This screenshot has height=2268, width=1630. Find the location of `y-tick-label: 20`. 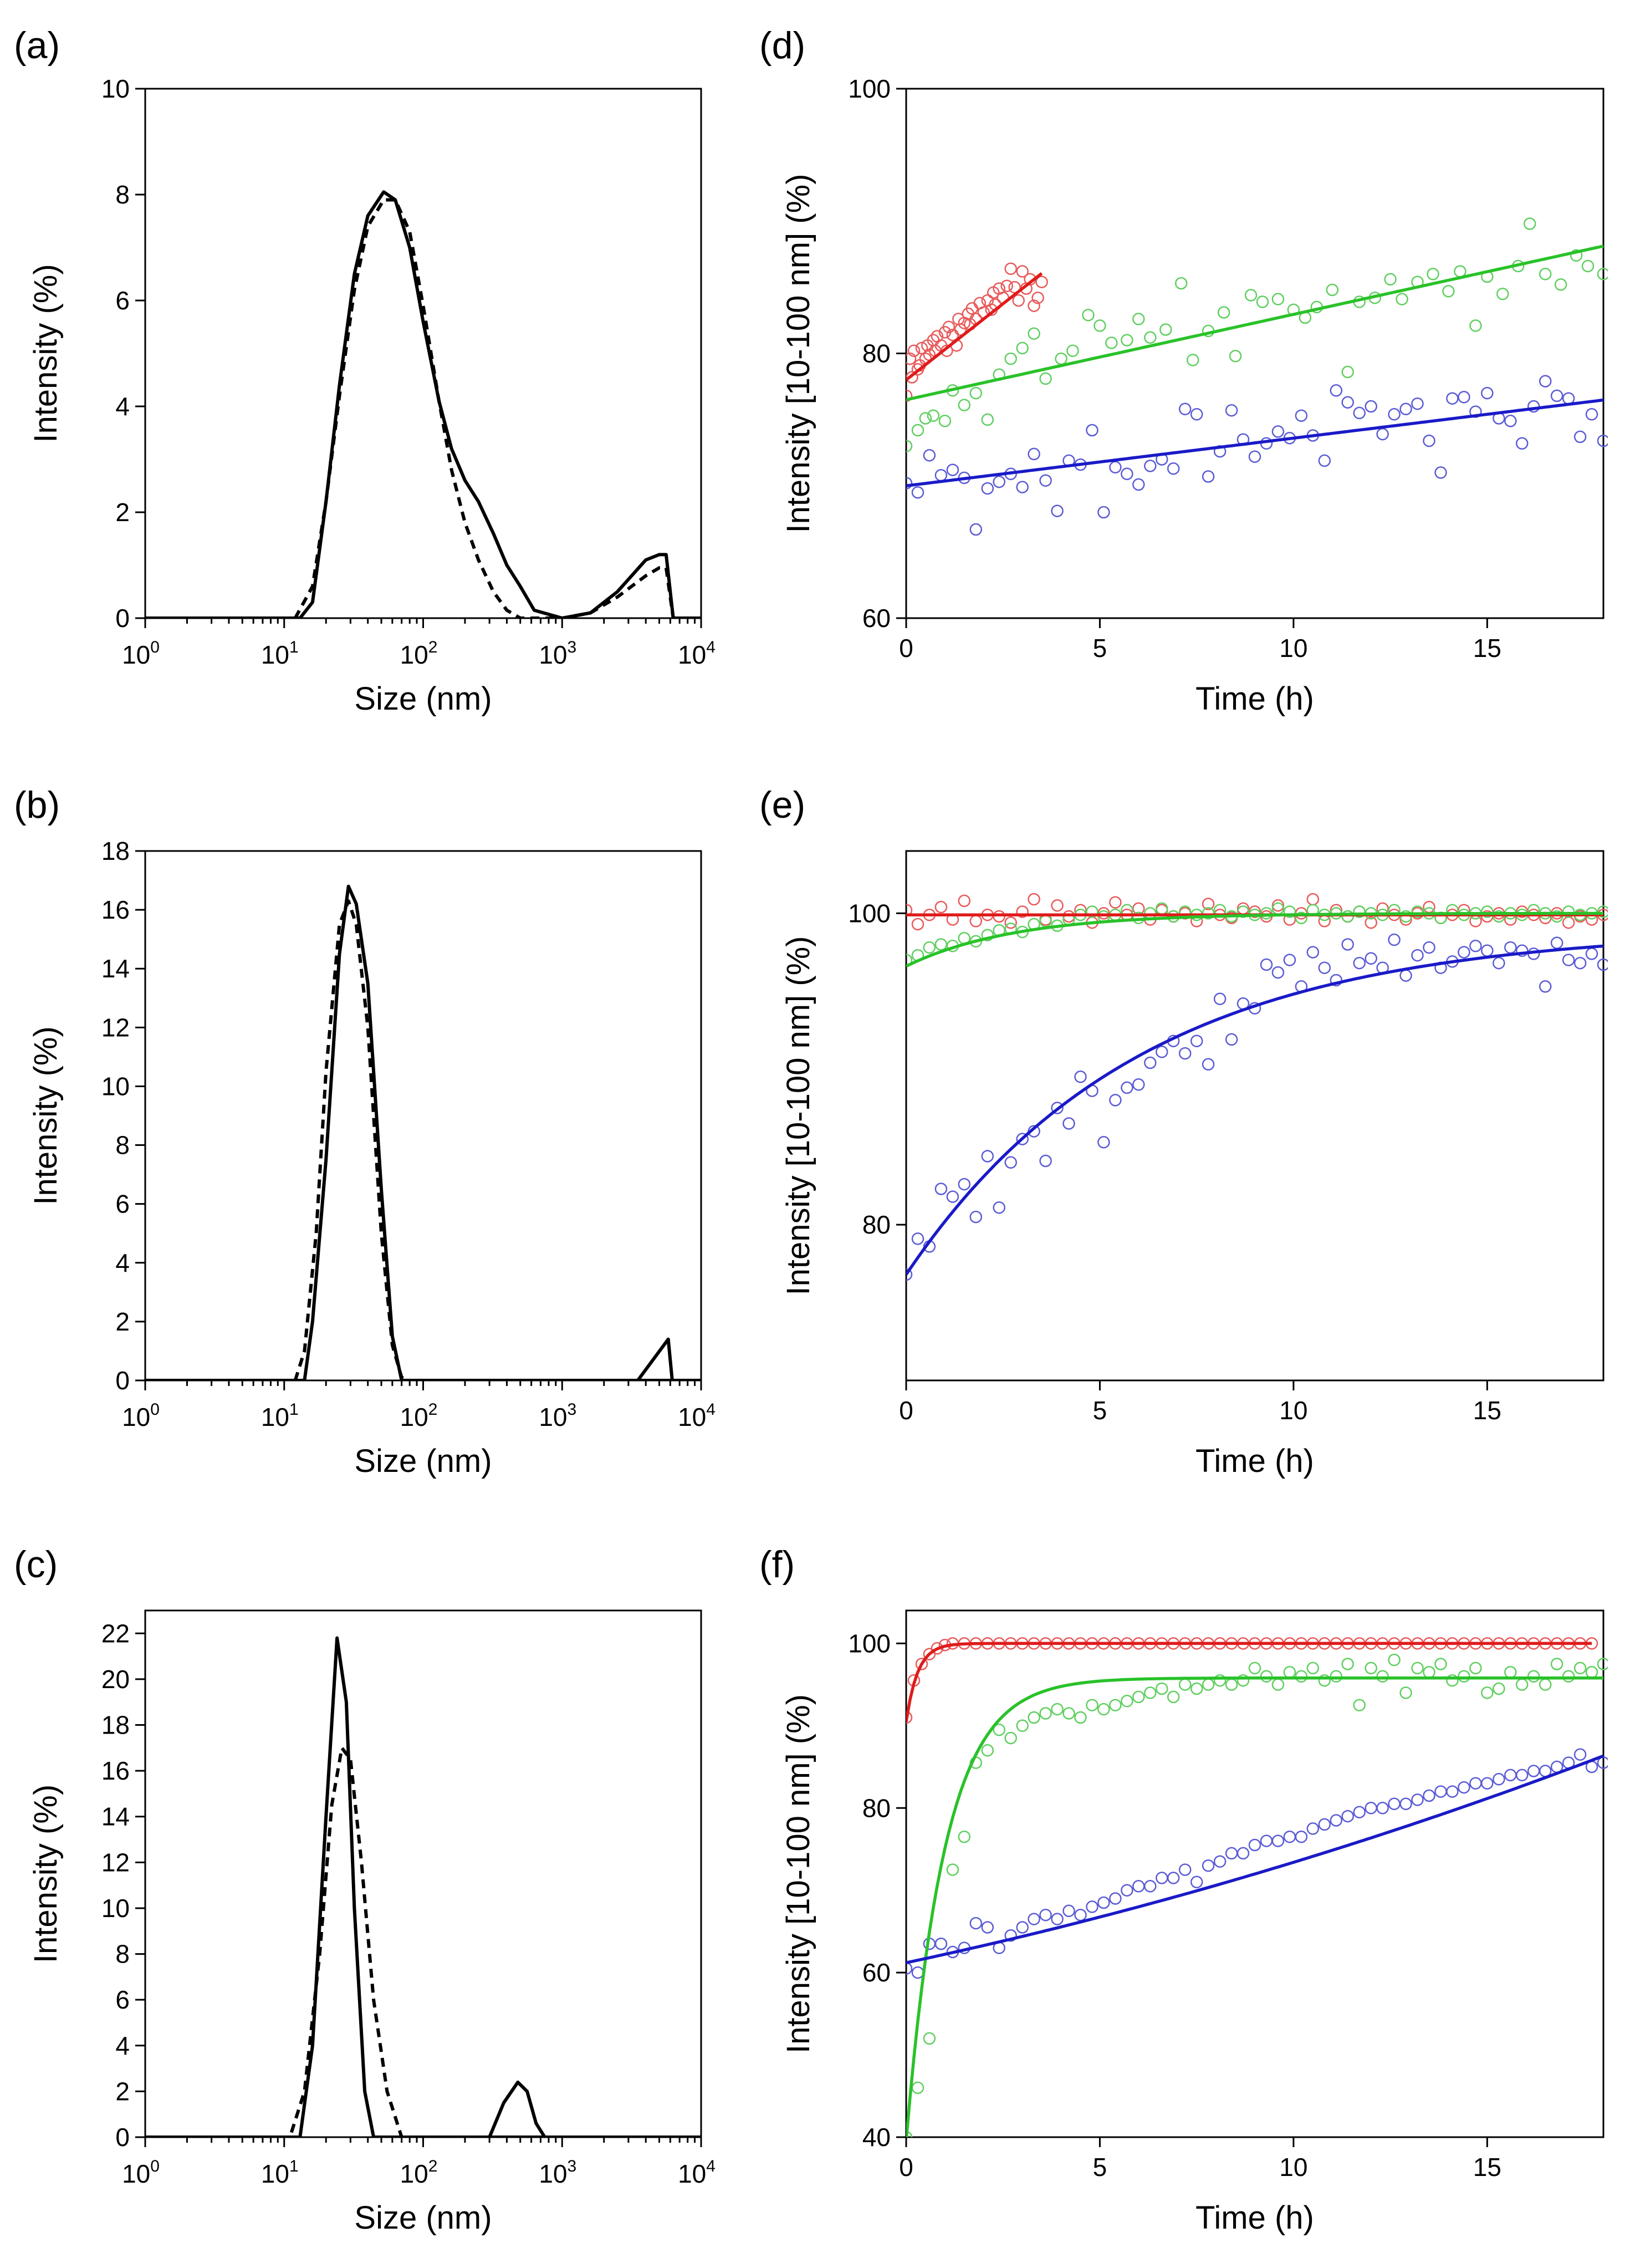

y-tick-label: 20 is located at coordinates (115, 1680).